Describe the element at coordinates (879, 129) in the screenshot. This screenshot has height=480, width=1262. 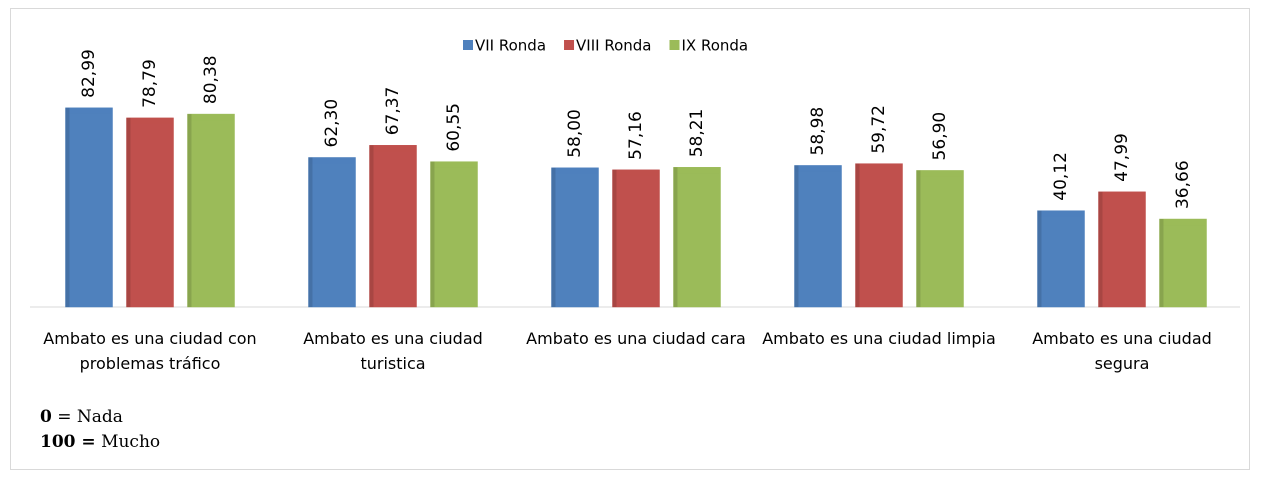
I see `data-label: 59,72` at that location.